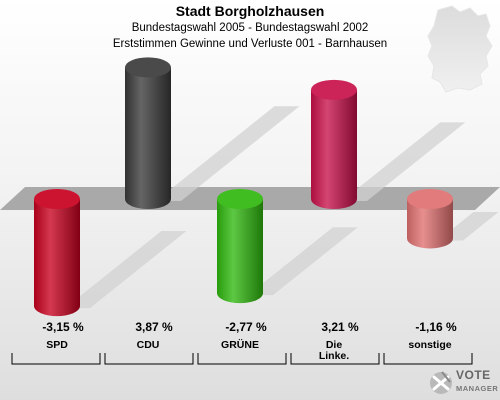 The width and height of the screenshot is (500, 400). I want to click on value-label-cdu: 3,87 %, so click(154, 327).